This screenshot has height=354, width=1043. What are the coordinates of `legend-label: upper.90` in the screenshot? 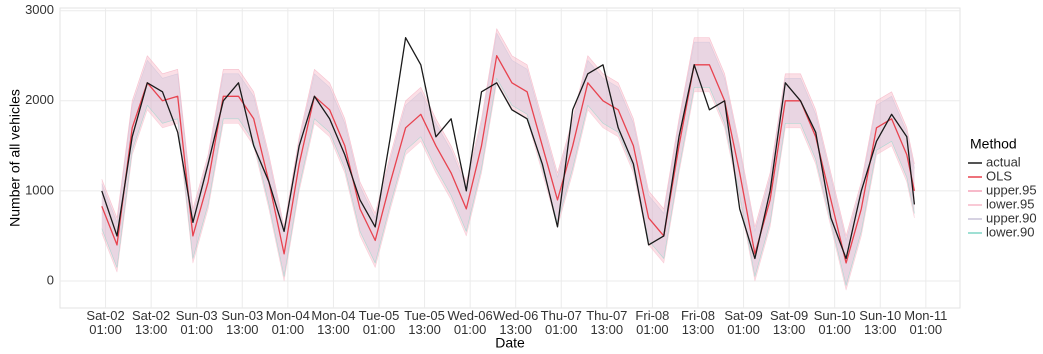 It's located at (1011, 217).